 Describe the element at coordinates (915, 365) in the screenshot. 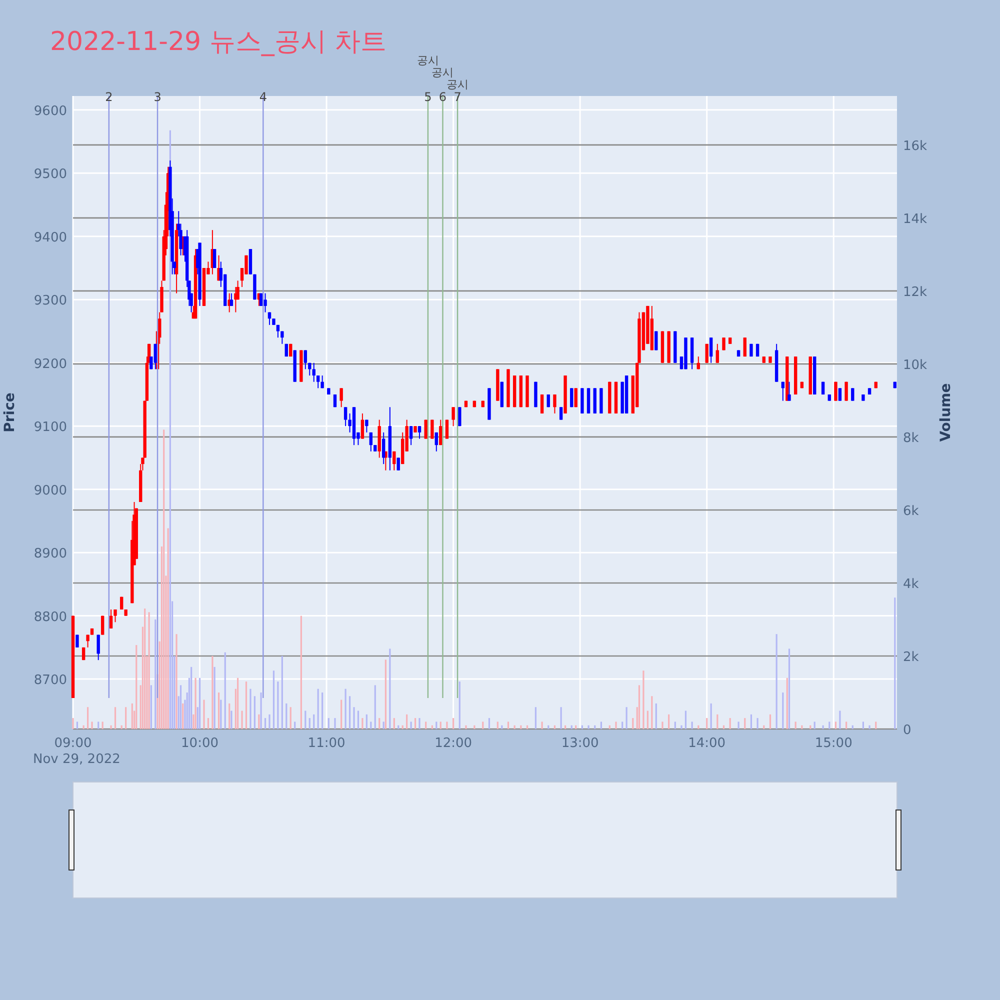

I see `y2-tick-label: 10k` at that location.